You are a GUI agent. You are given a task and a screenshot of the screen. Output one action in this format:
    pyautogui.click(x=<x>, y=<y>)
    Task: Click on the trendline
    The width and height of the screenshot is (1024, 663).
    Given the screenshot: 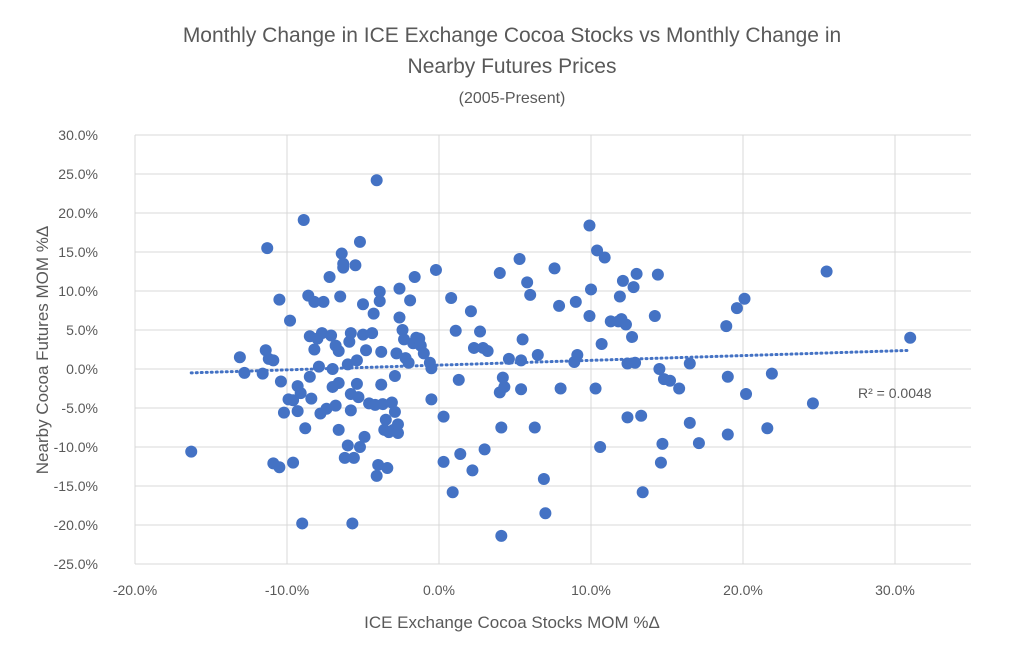 What is the action you would take?
    pyautogui.click(x=550, y=361)
    